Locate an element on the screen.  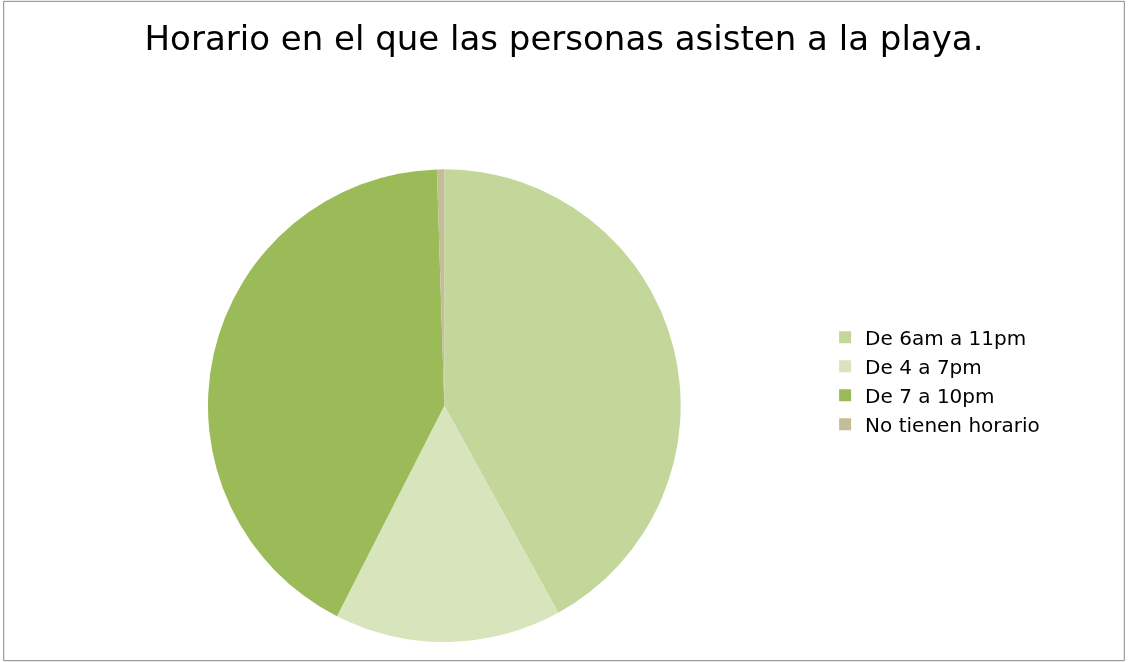
legend-label: De 7 a 10pm is located at coordinates (930, 396).